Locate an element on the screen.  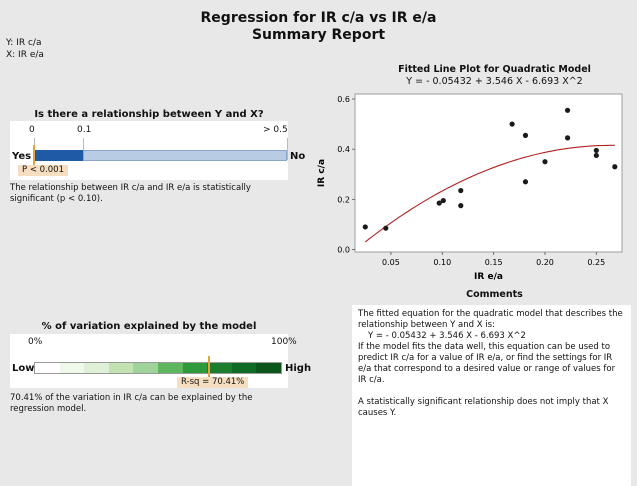
y-tick-label: 0.6 is located at coordinates (343, 99).